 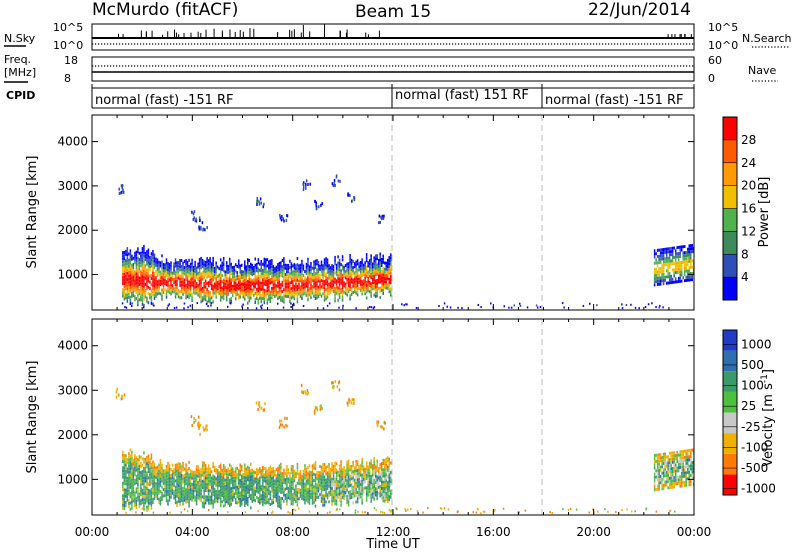 What do you see at coordinates (723, 45) in the screenshot?
I see `nsearch-tick-bottom: 10^0` at bounding box center [723, 45].